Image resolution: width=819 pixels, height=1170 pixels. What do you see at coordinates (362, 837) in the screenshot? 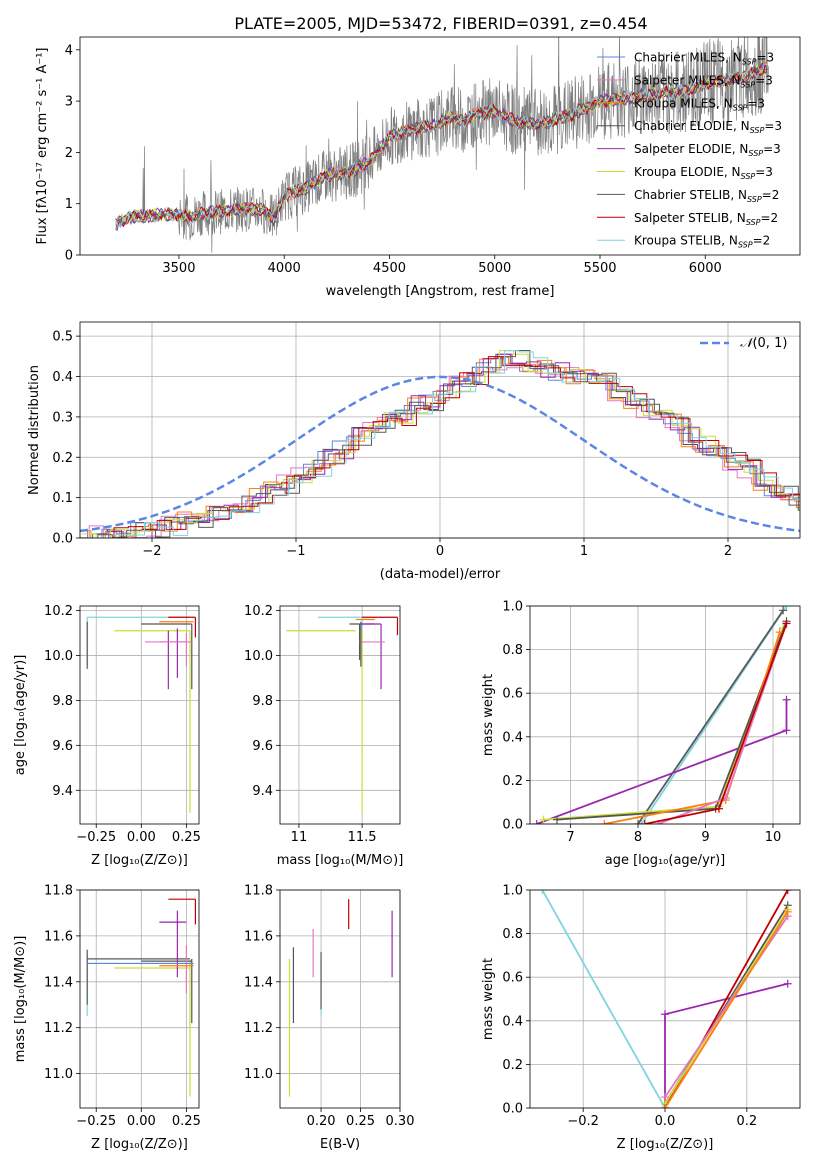
I see `x-tick-label: 11.5` at bounding box center [362, 837].